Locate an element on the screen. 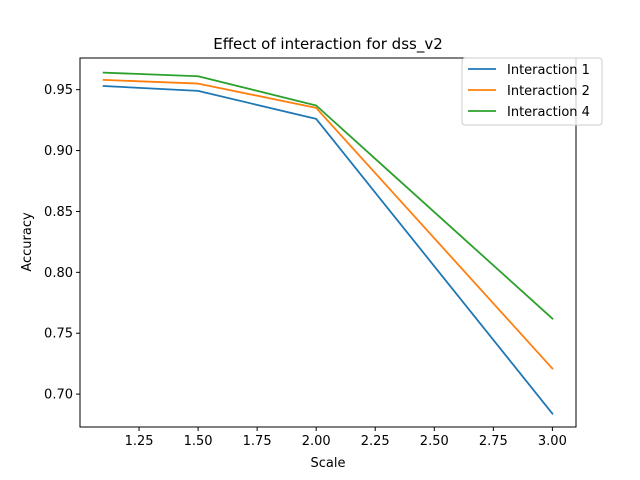 This screenshot has height=480, width=640. legend-box is located at coordinates (532, 91).